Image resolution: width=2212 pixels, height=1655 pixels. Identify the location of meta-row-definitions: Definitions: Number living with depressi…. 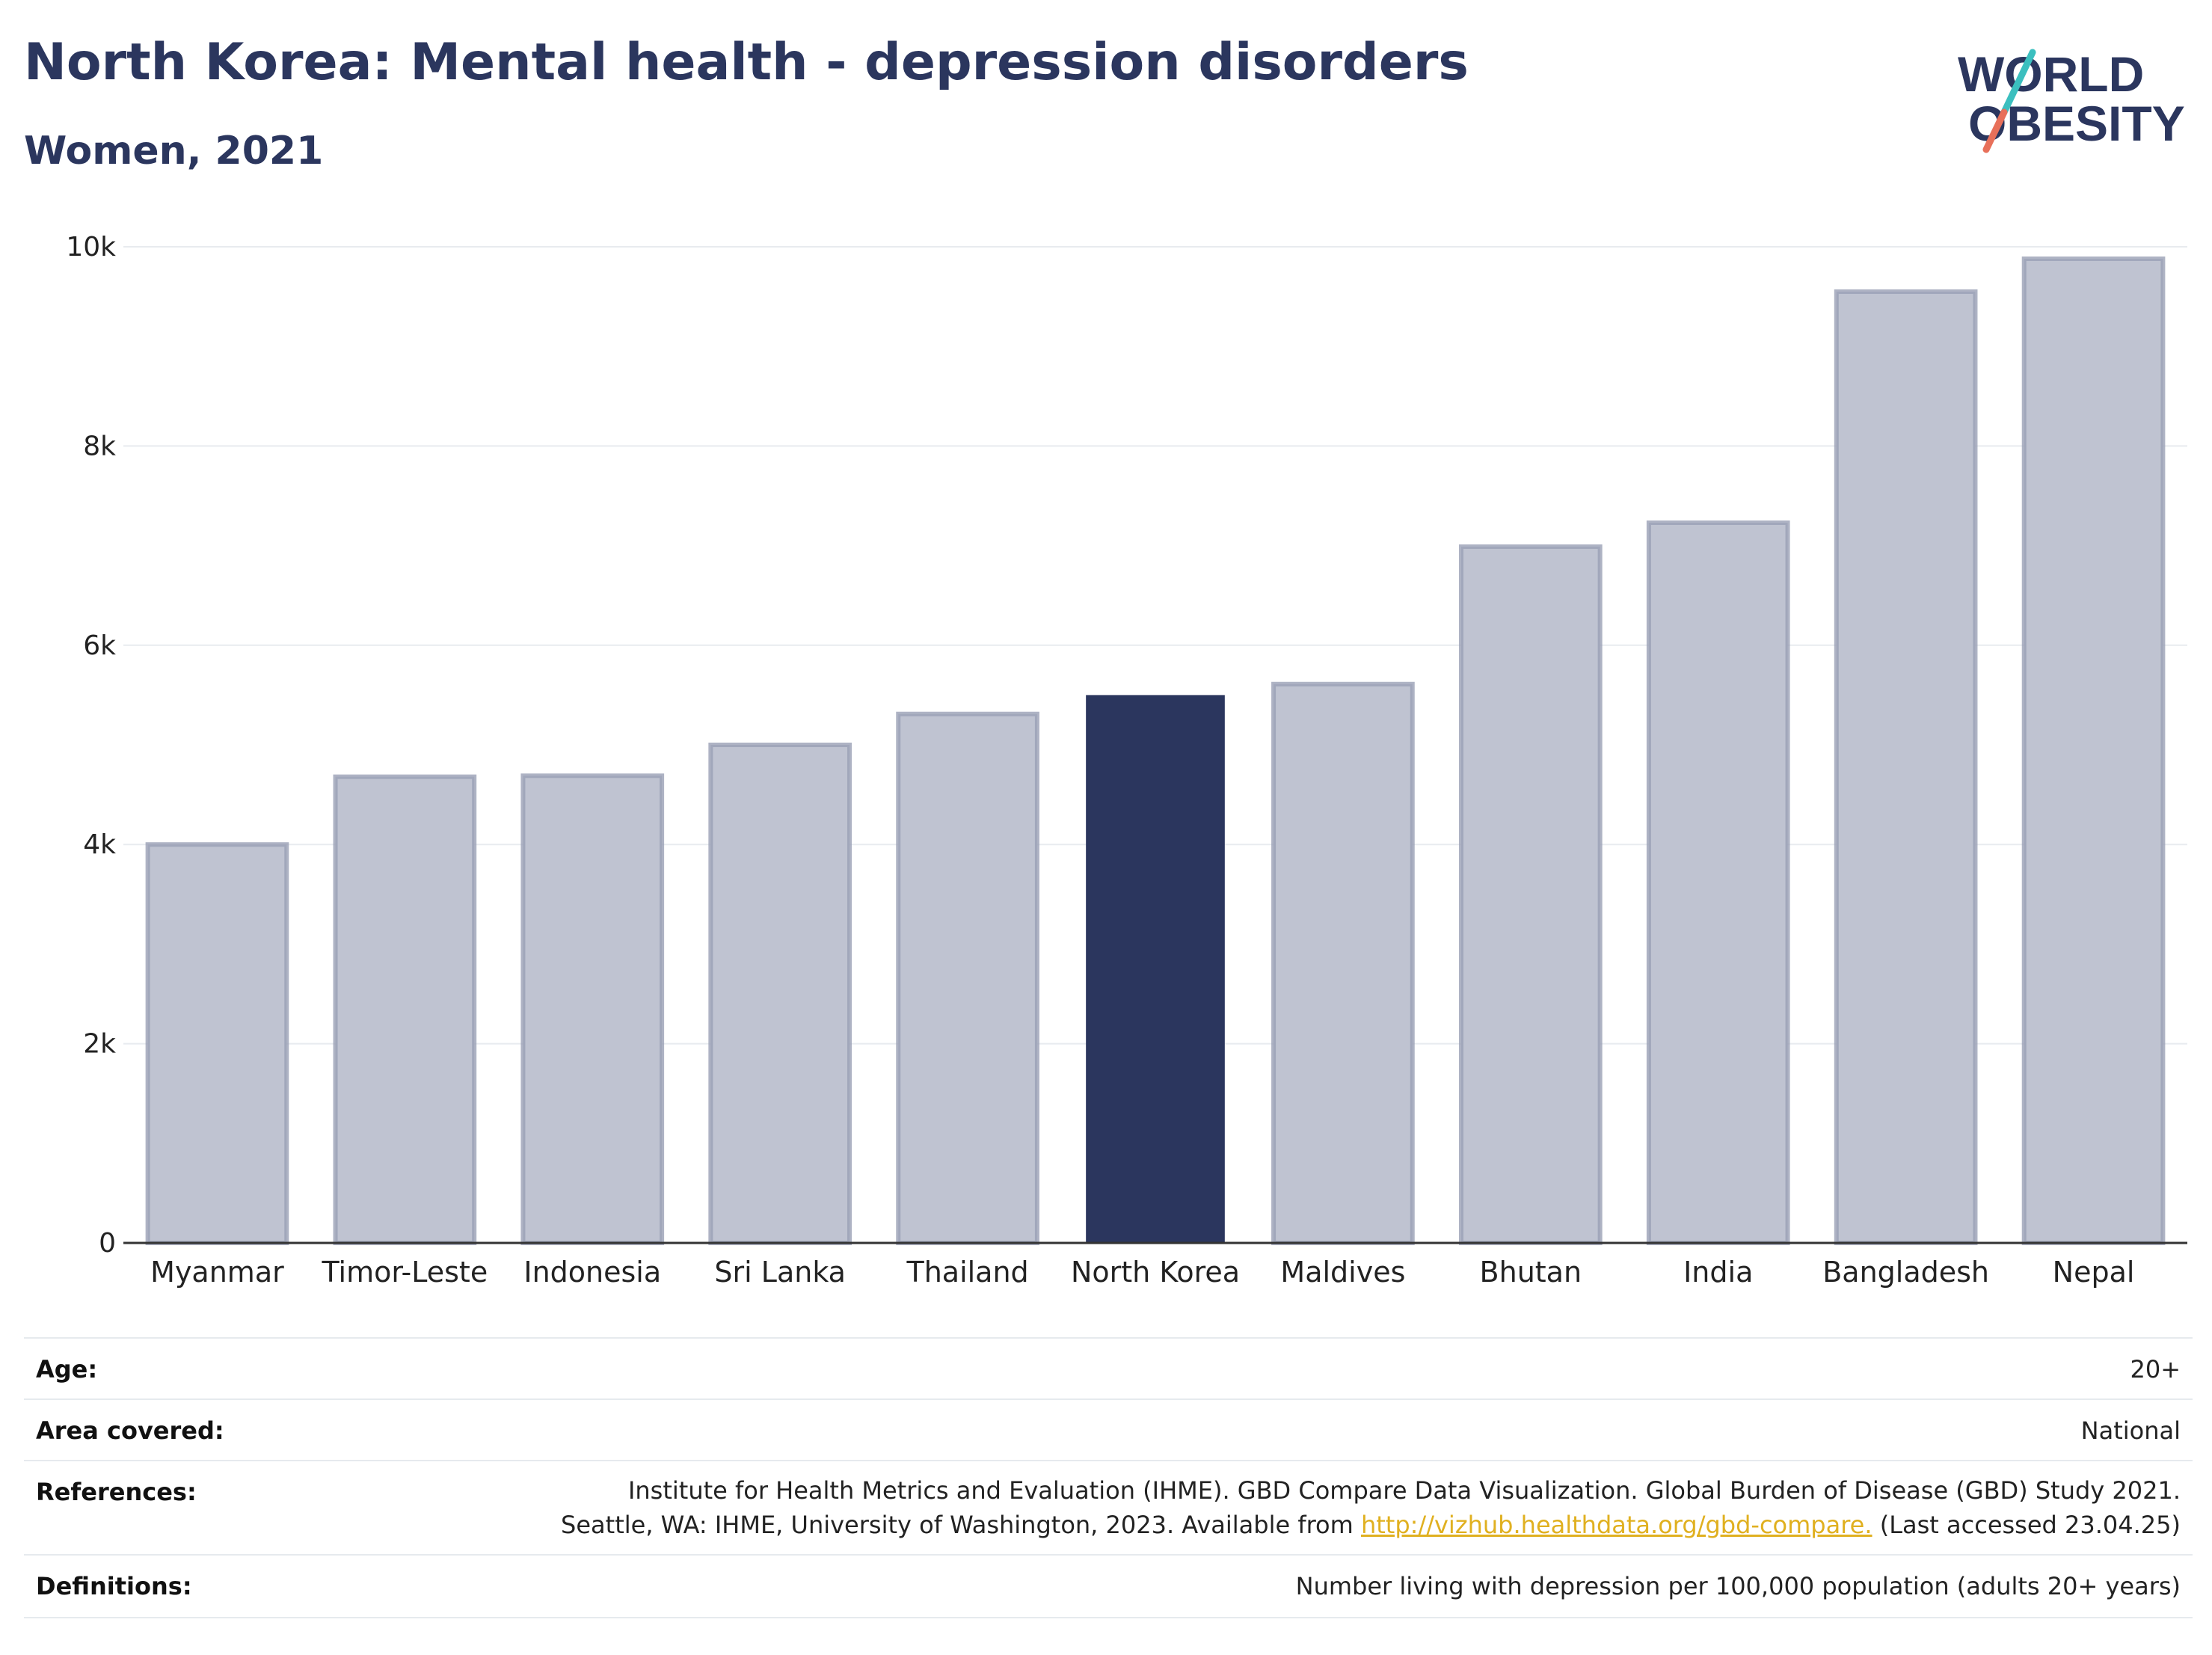
(1108, 1586).